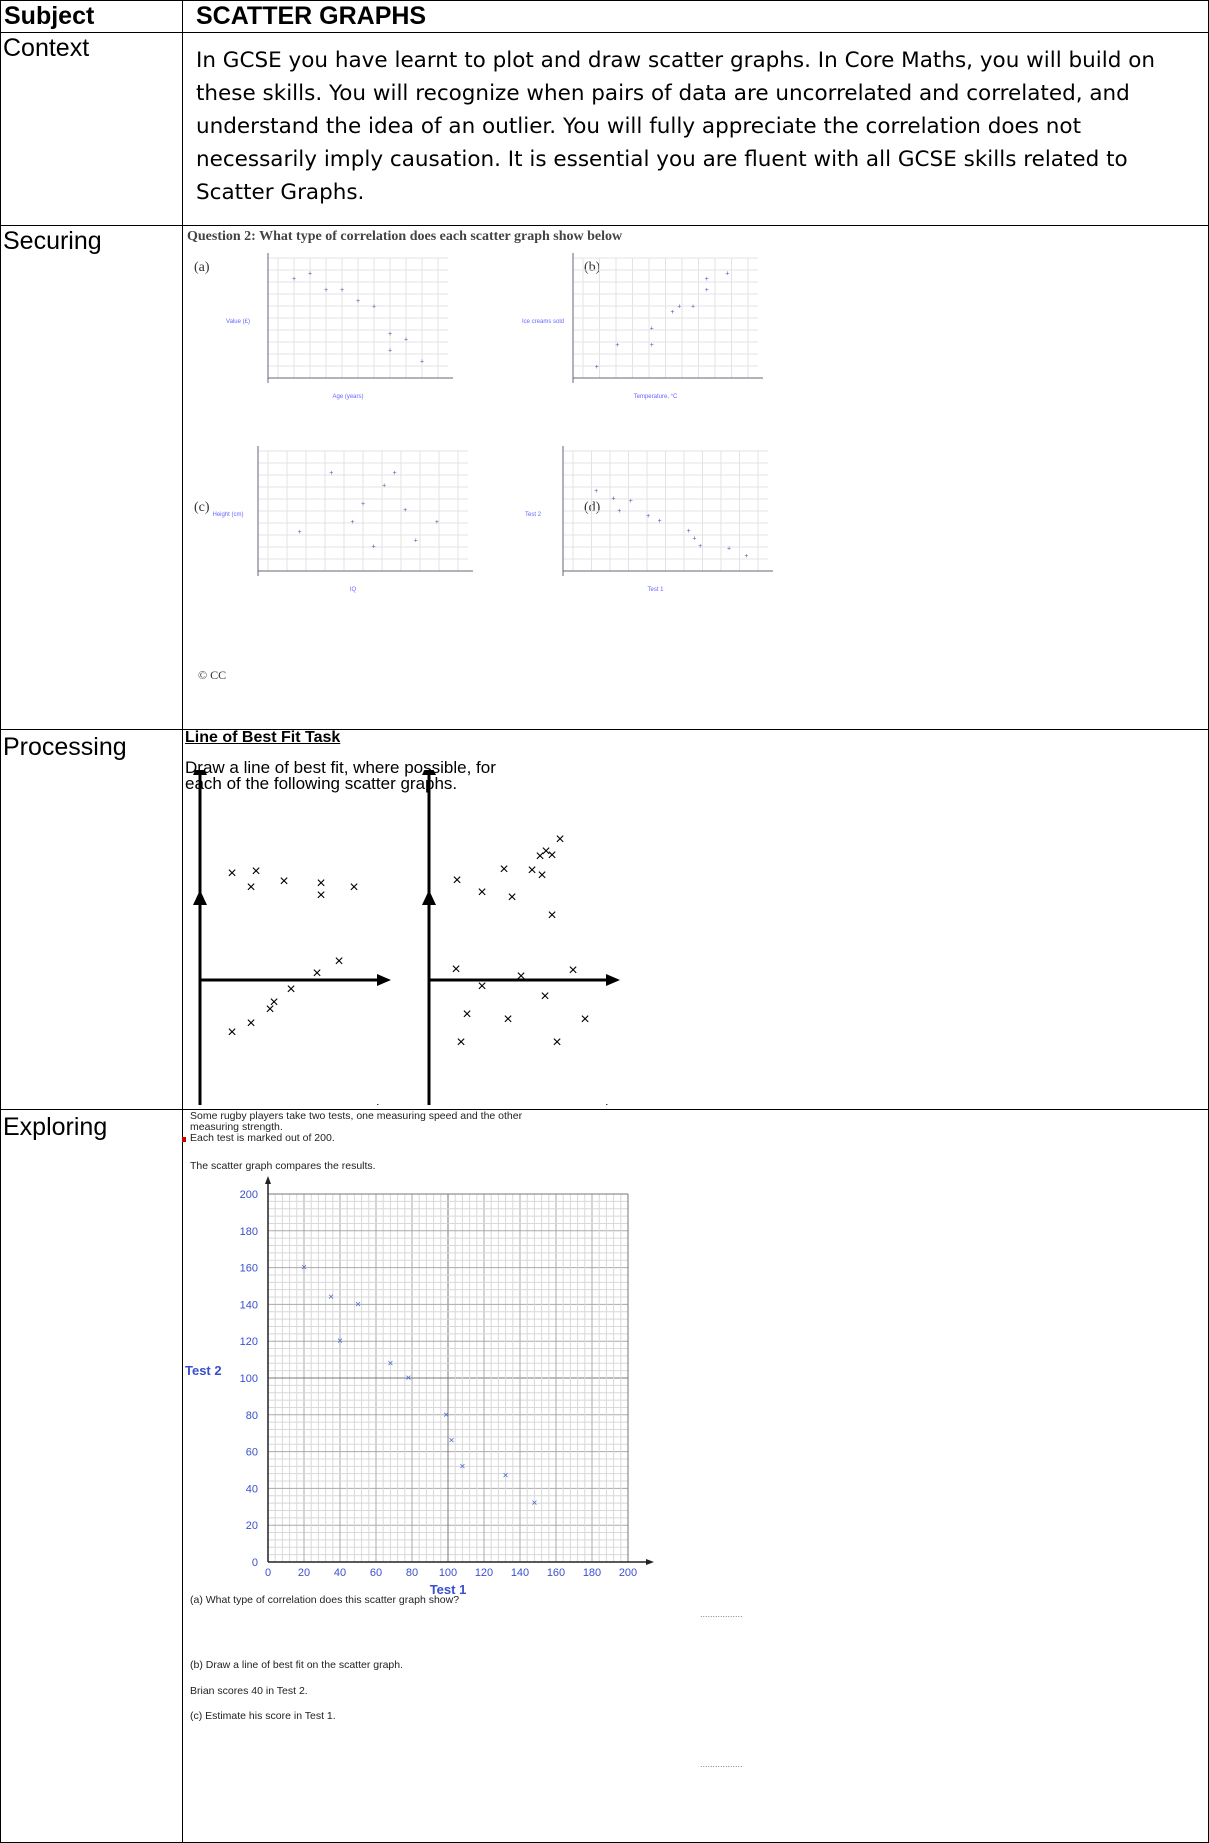 This screenshot has width=1209, height=1843. Describe the element at coordinates (533, 515) in the screenshot. I see `y-axis-label: Test 2` at that location.